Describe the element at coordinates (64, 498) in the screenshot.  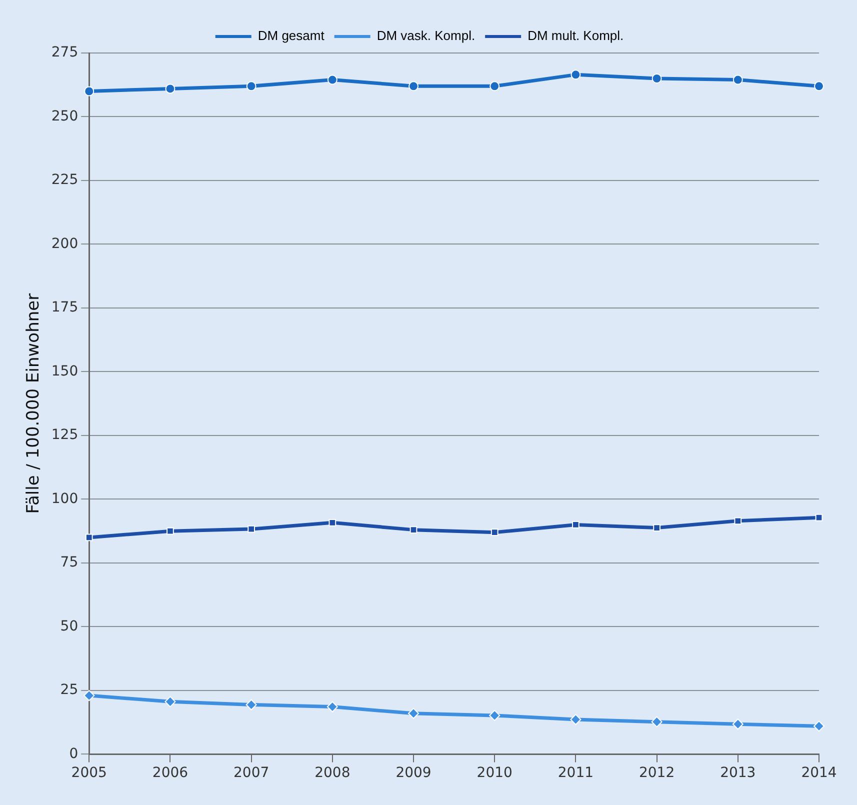
I see `y-tick-label: 100` at that location.